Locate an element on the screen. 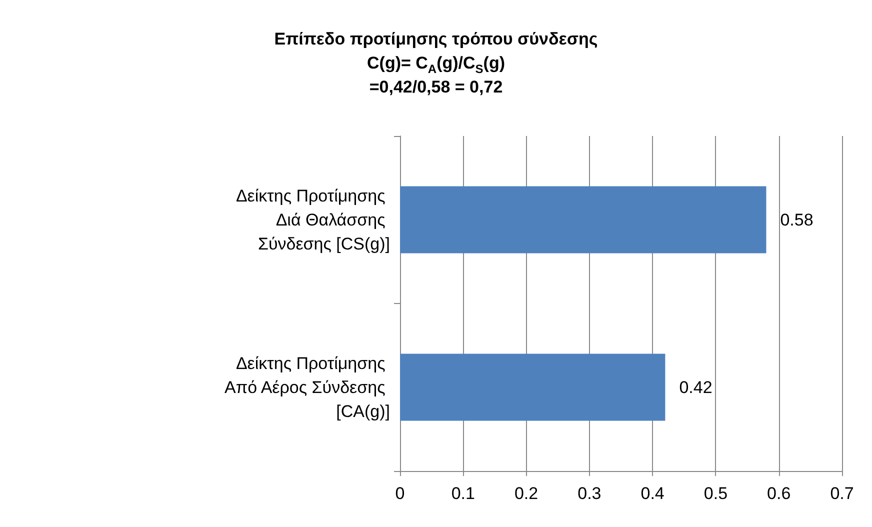 The width and height of the screenshot is (872, 527). y-tick-label: Δείκτης Προτίμησης Από Αέρος Σύνδεσης [CA(g)] is located at coordinates (307, 387).